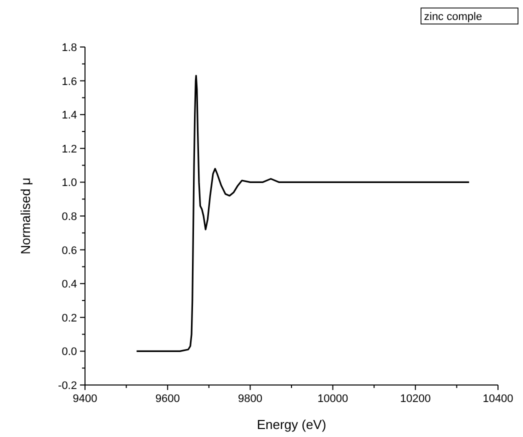  Describe the element at coordinates (453, 17) in the screenshot. I see `text: zinc comple` at that location.